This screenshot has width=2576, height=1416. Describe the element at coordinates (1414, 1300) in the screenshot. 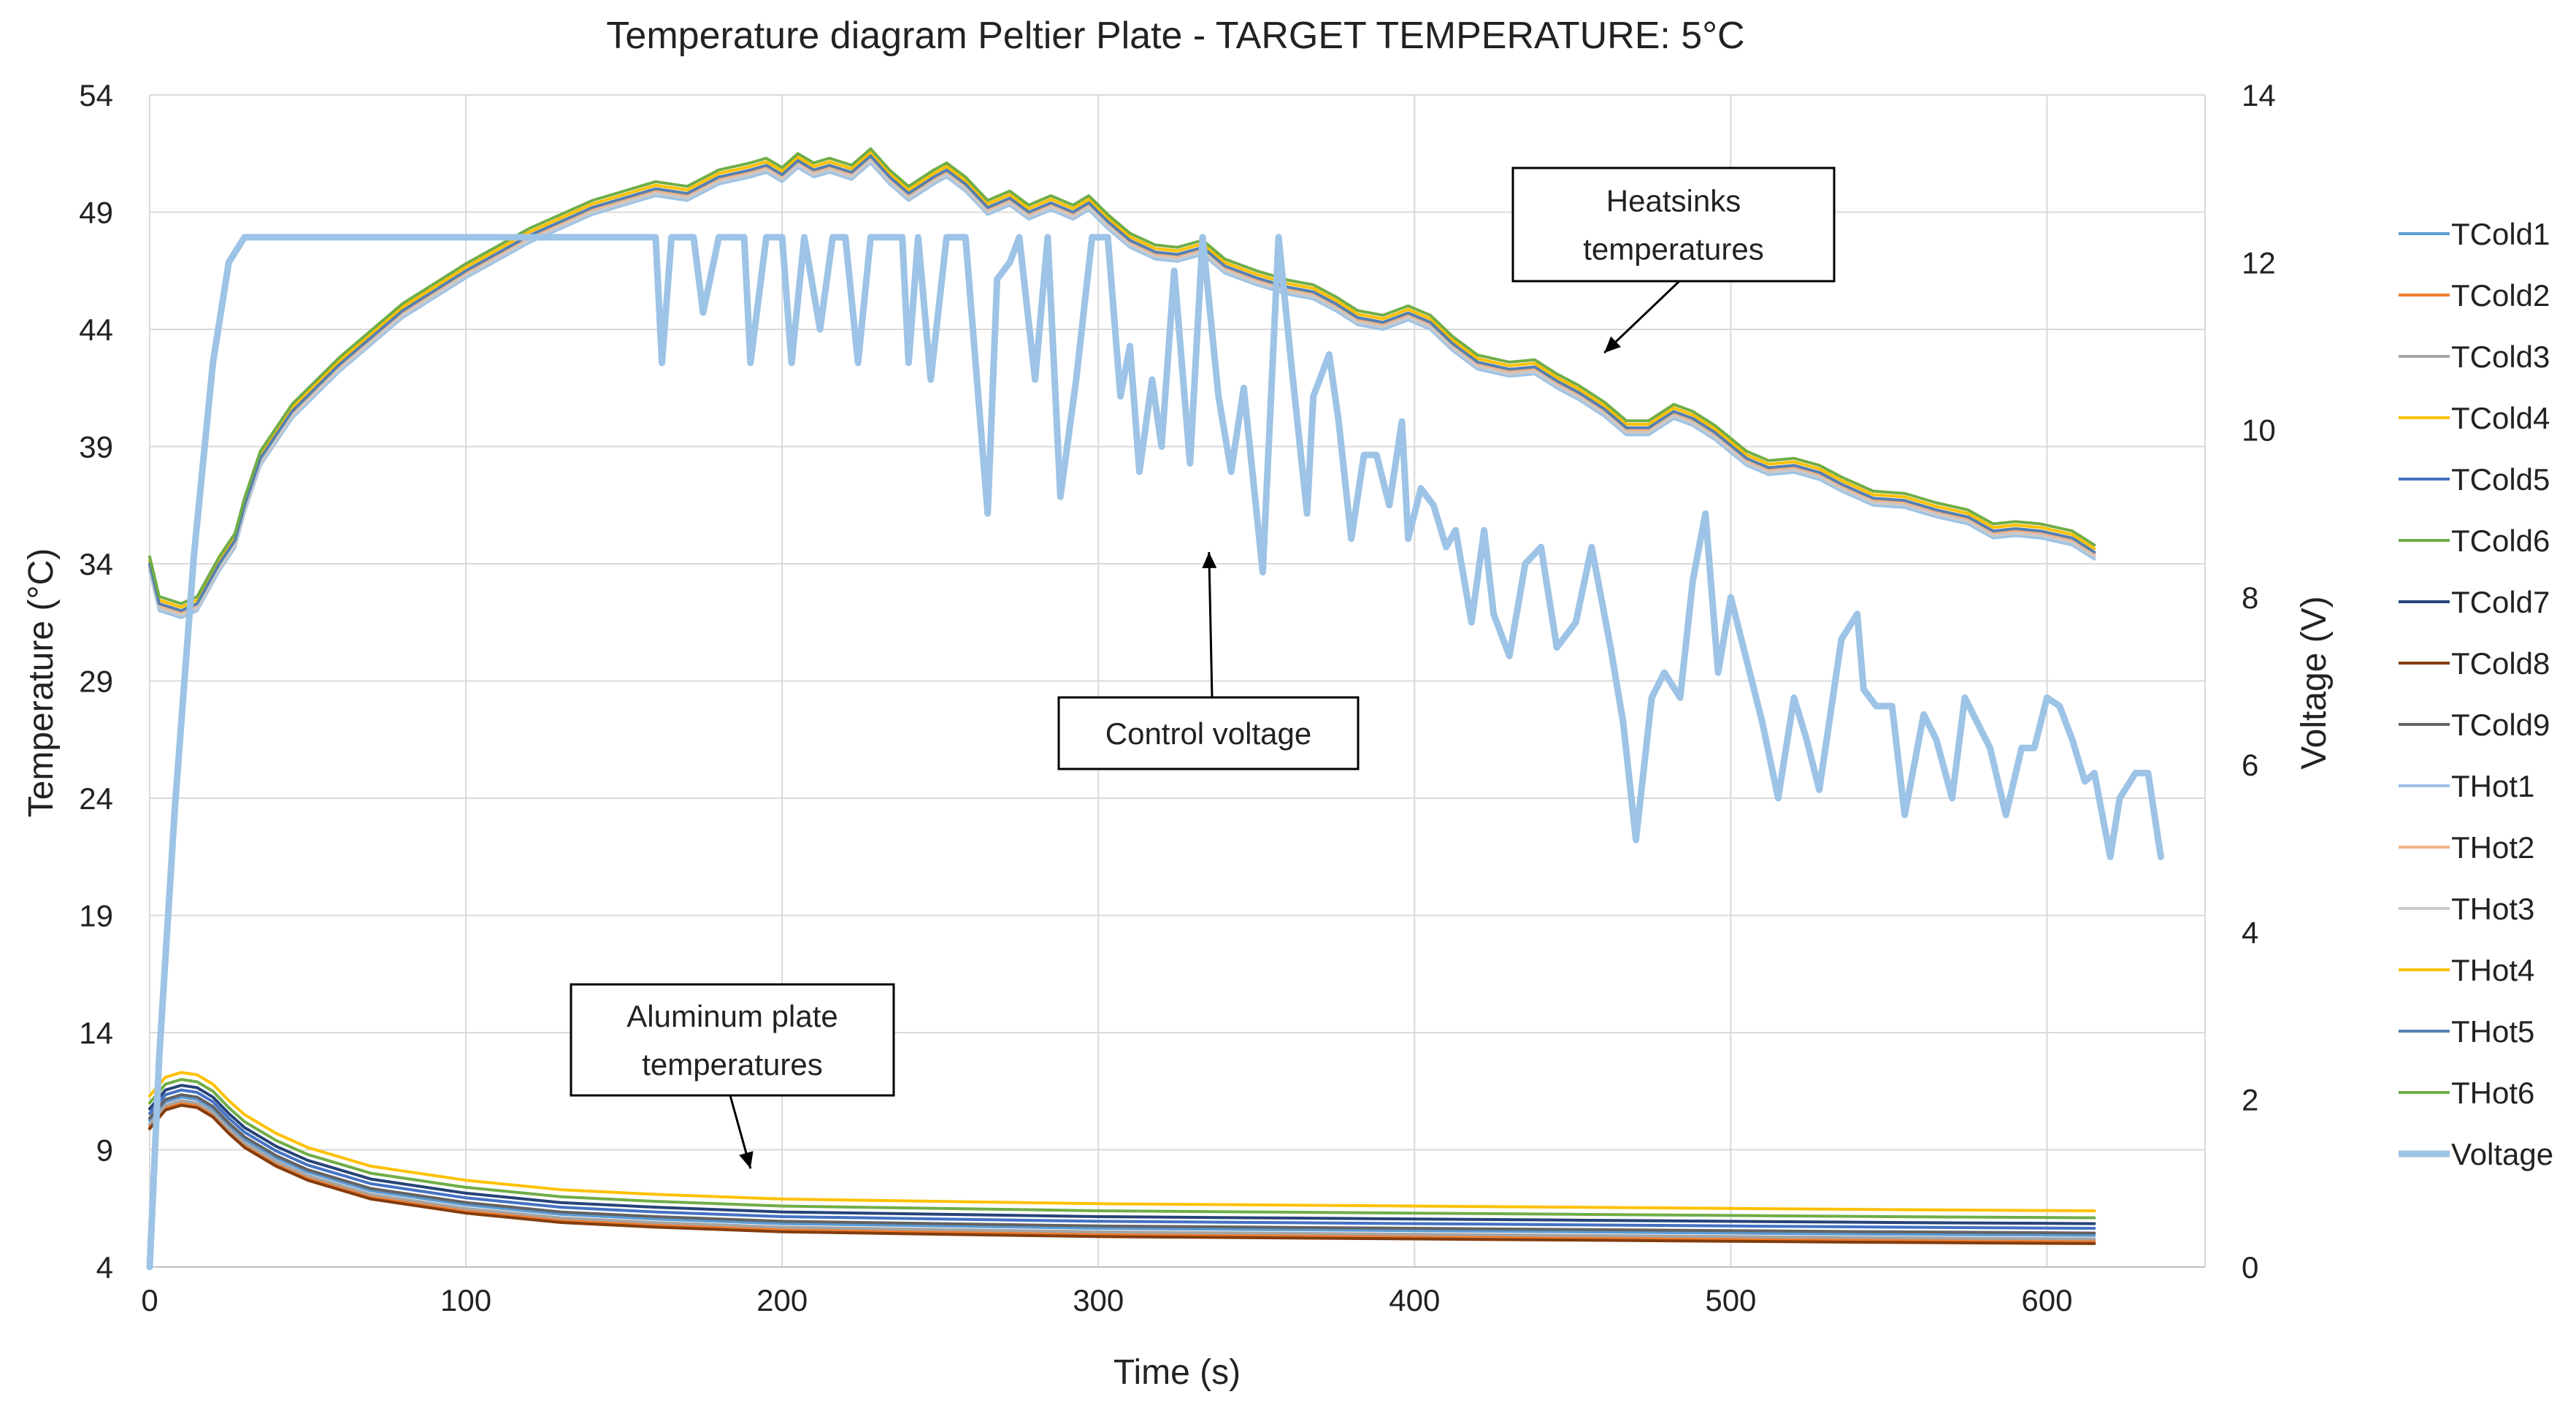

I see `x-tick-label: 400` at that location.